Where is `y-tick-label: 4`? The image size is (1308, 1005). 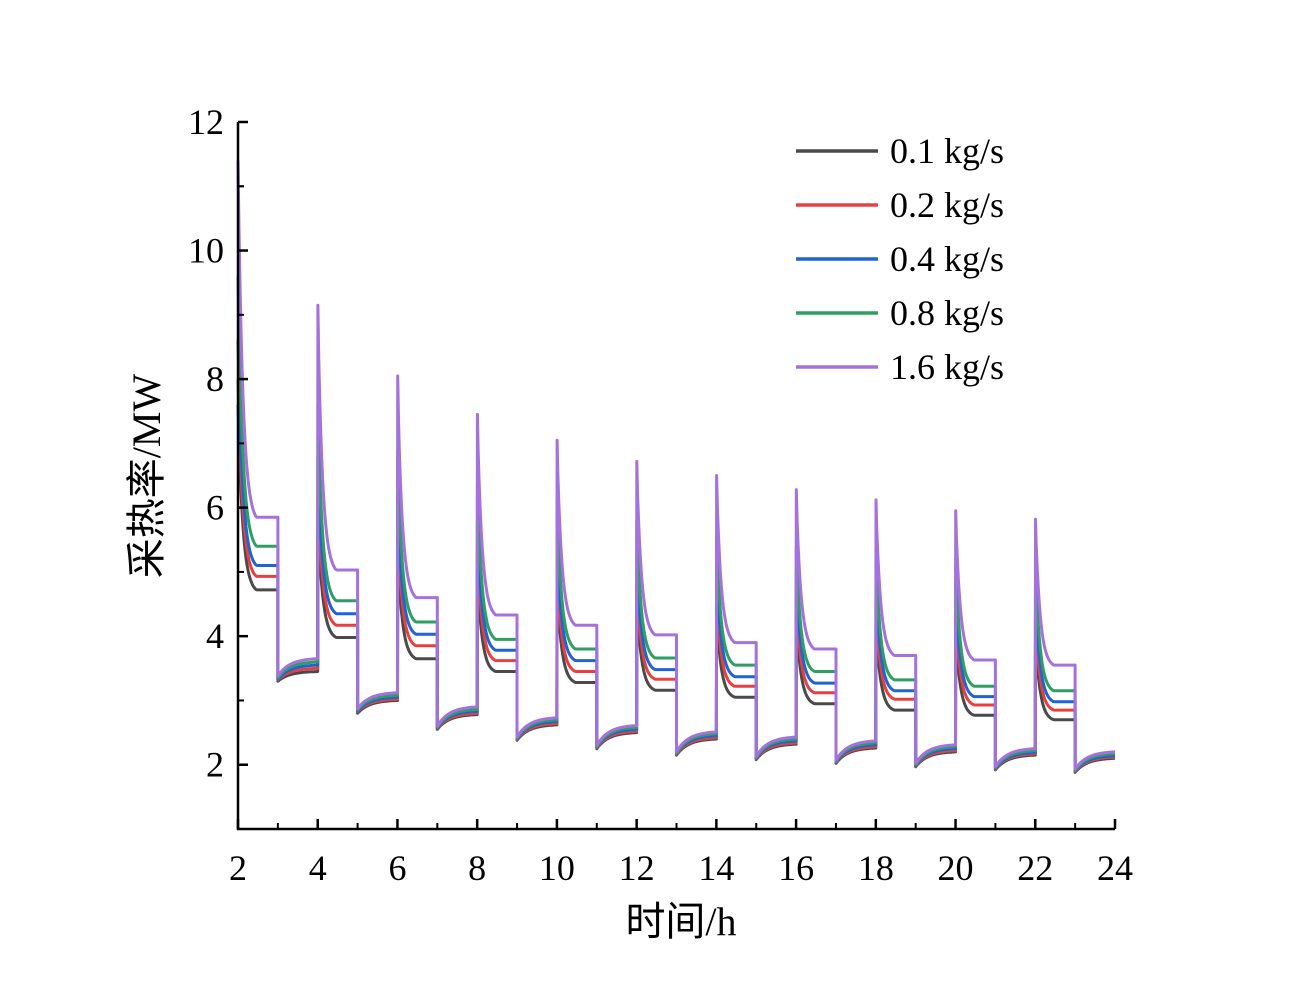
y-tick-label: 4 is located at coordinates (215, 636).